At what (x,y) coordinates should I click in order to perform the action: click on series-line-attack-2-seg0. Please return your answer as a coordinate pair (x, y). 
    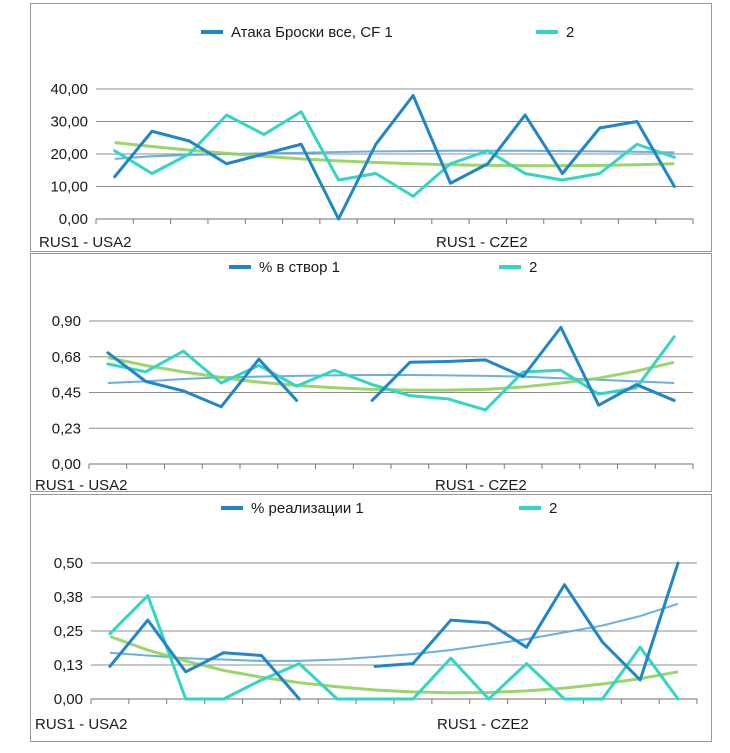
    Looking at the image, I should click on (394, 154).